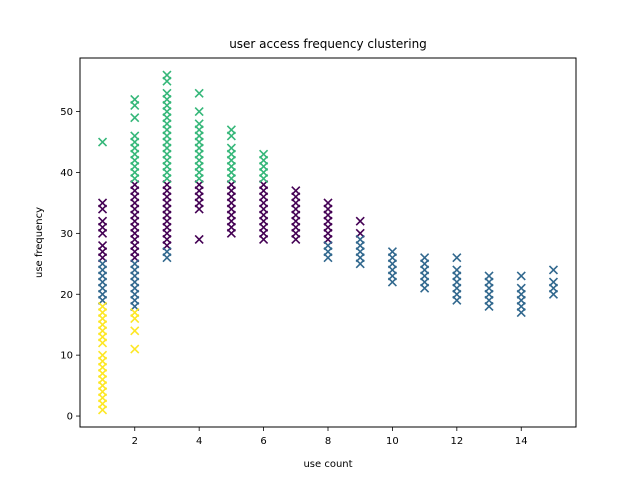 The image size is (640, 480). Describe the element at coordinates (66, 356) in the screenshot. I see `y-tick-label: 10` at that location.